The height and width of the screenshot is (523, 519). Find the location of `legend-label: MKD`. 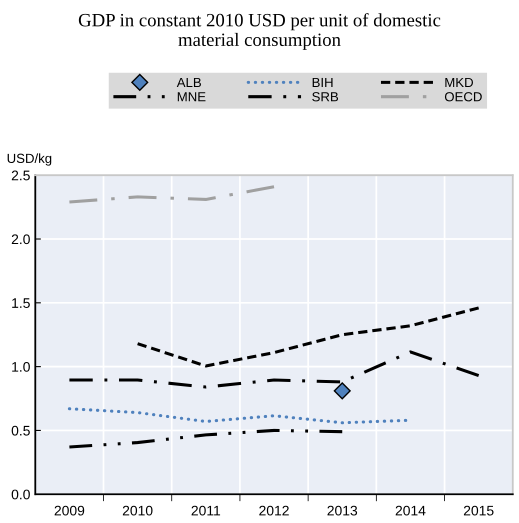

legend-label: MKD is located at coordinates (459, 83).